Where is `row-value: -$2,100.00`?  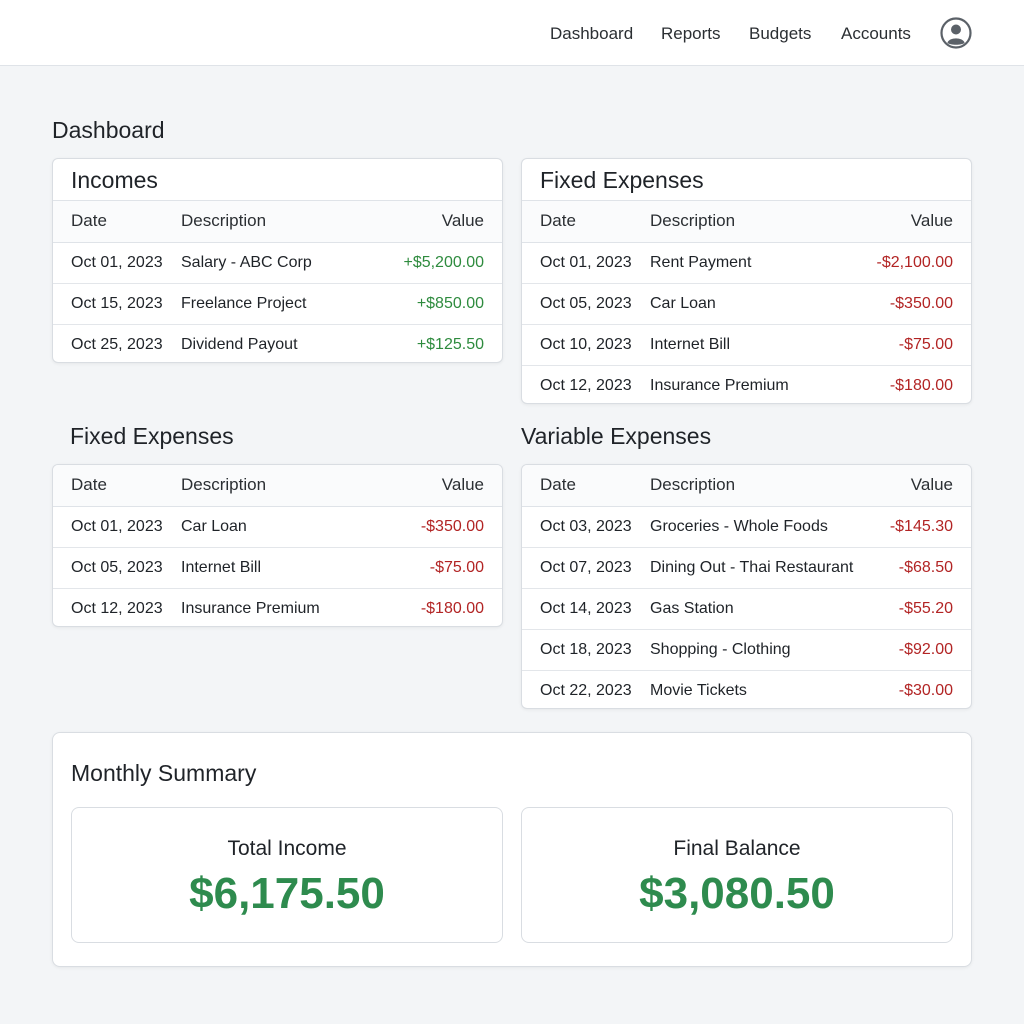 row-value: -$2,100.00 is located at coordinates (905, 263).